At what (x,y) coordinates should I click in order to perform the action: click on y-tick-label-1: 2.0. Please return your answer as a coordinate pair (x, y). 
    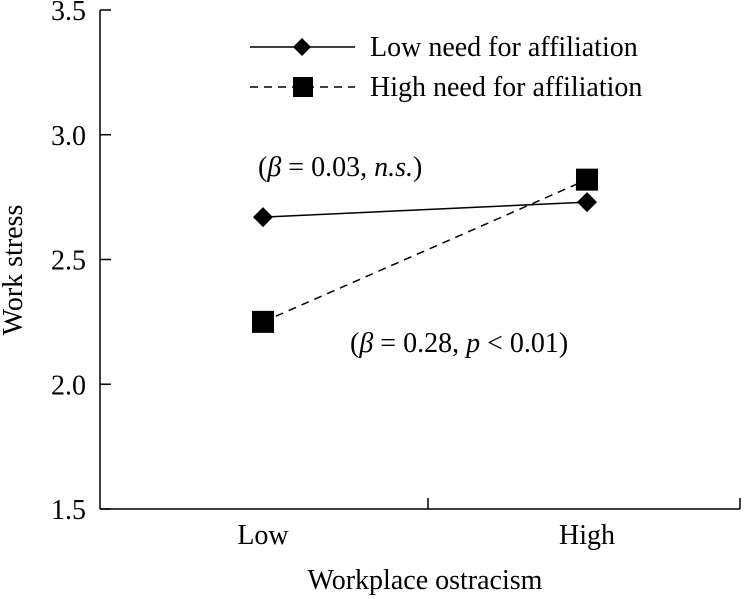
    Looking at the image, I should click on (68, 385).